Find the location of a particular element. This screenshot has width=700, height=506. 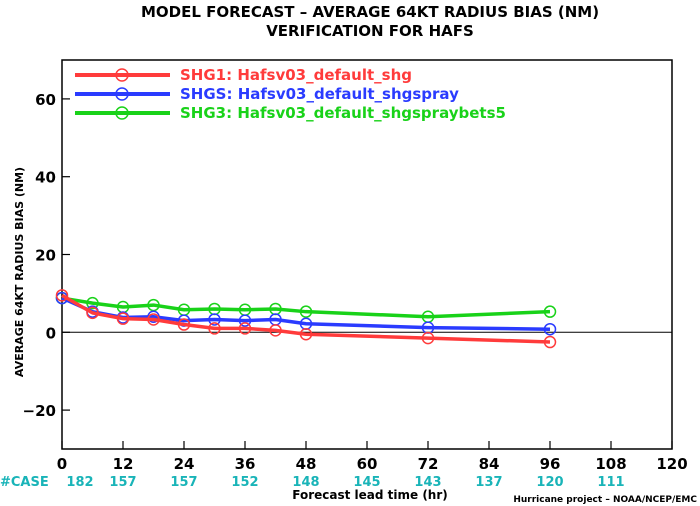

y-tick-label: 60 is located at coordinates (45, 100).